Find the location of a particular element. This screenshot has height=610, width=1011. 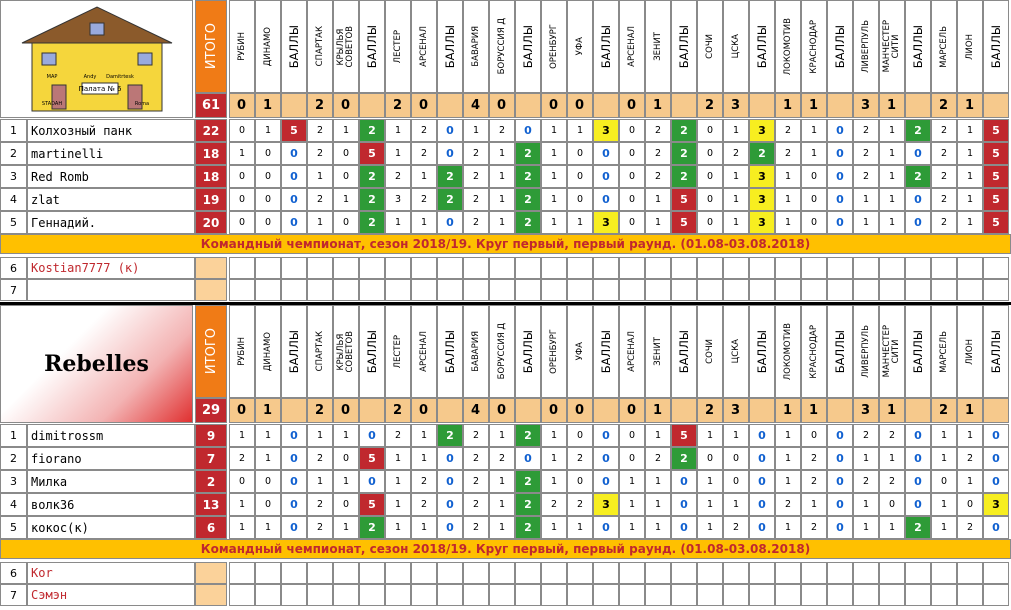

sub-player-name: Kor is located at coordinates (111, 573).